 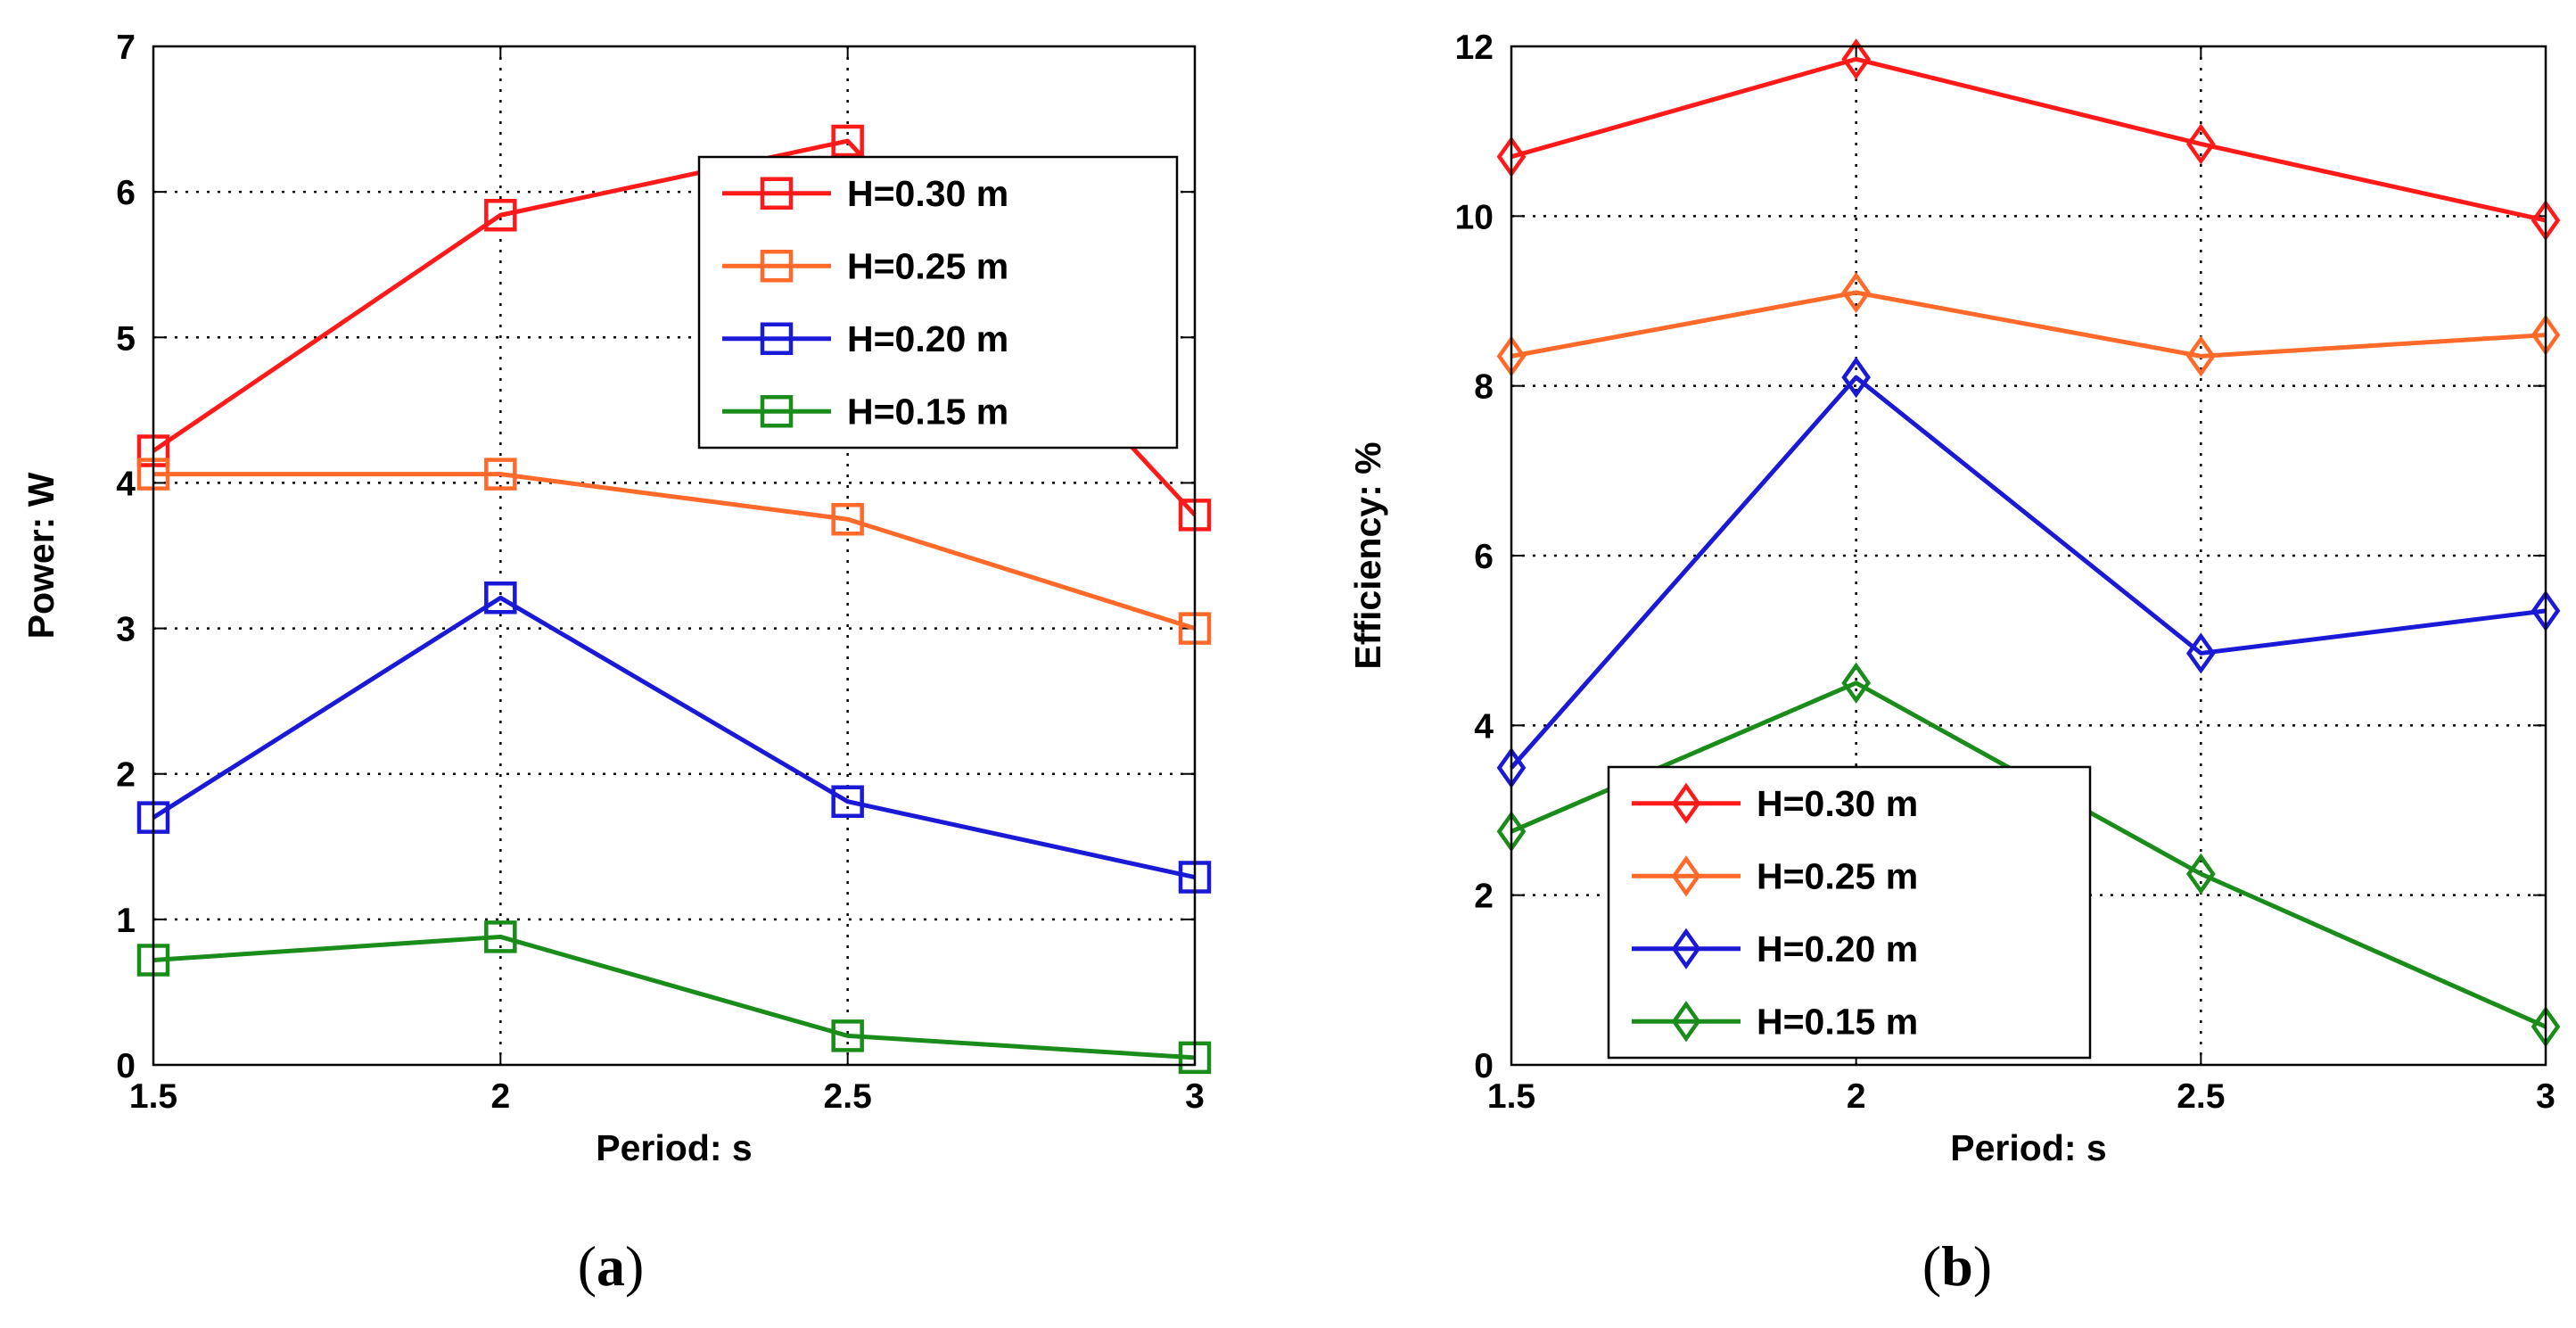 I want to click on y-tick-label: 1, so click(x=126, y=921).